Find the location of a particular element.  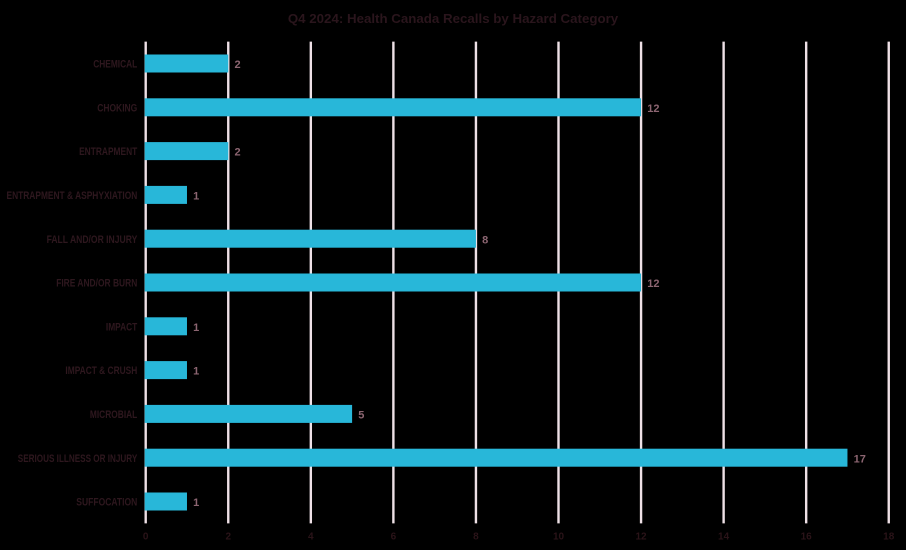

svg-text: 10 is located at coordinates (559, 537).